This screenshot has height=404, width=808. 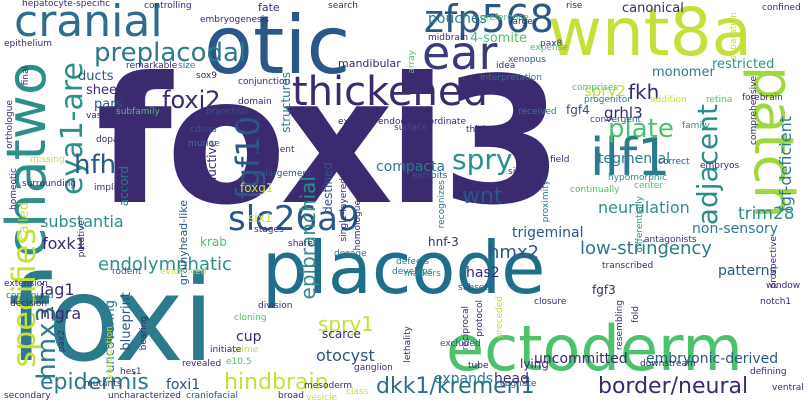 I want to click on word: lying, so click(x=534, y=364).